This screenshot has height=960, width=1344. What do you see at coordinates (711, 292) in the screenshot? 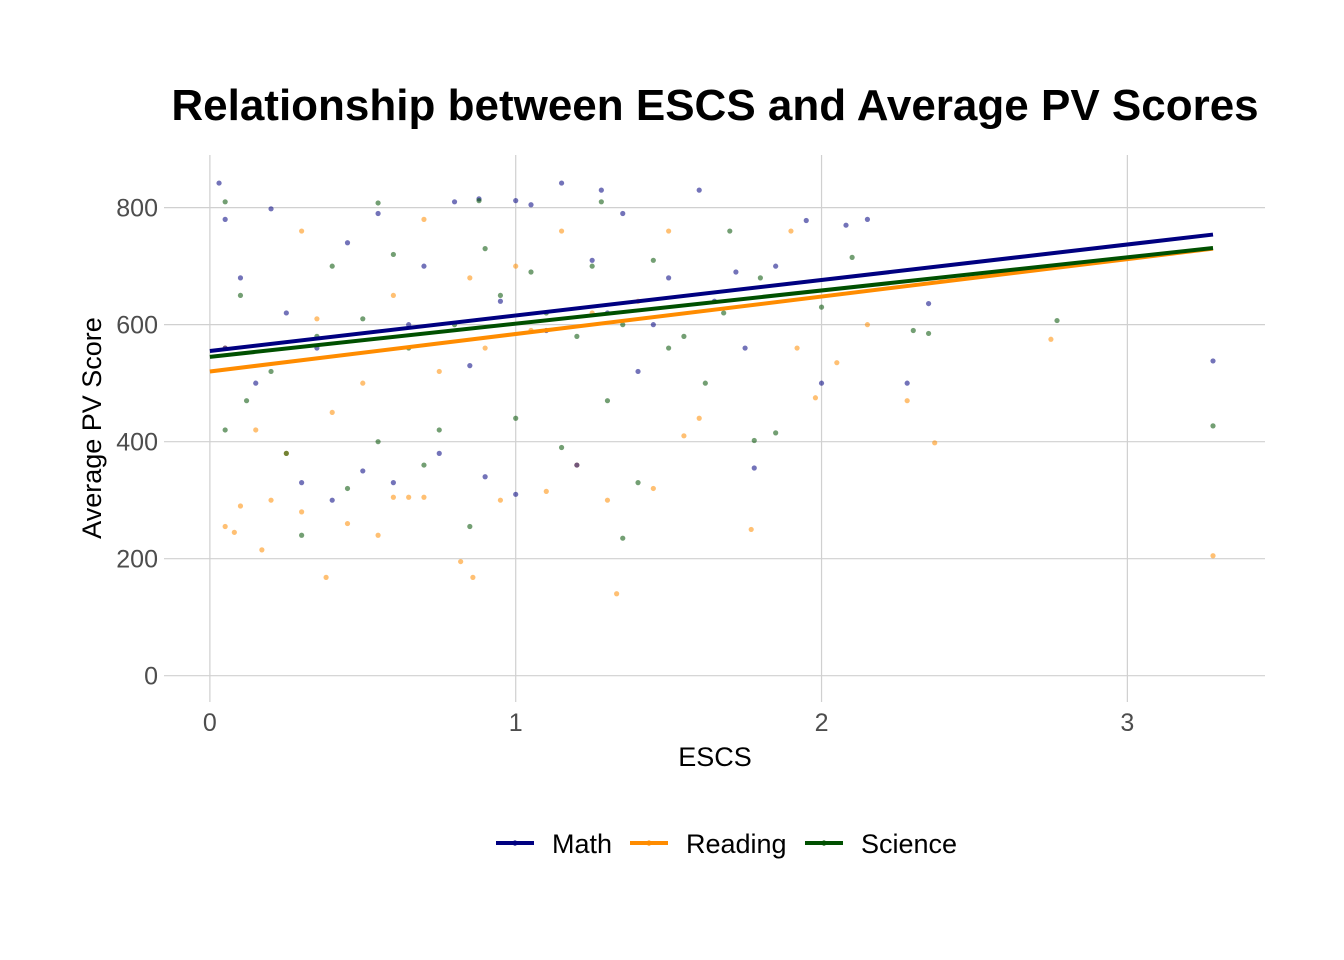
I see `trend-line-math` at bounding box center [711, 292].